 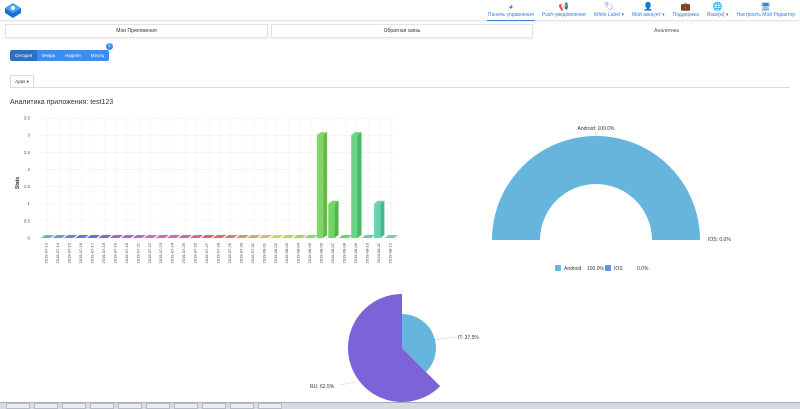 I want to click on dashboard-icon: ◕, so click(x=511, y=6).